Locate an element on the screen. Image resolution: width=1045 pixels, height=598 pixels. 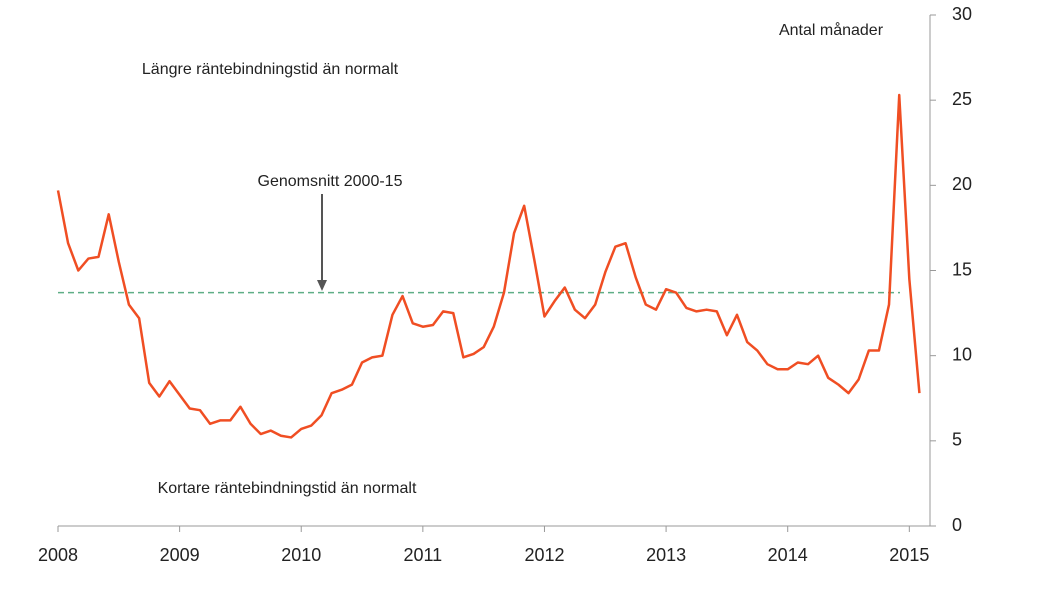
y-tick-label: 10 is located at coordinates (962, 354).